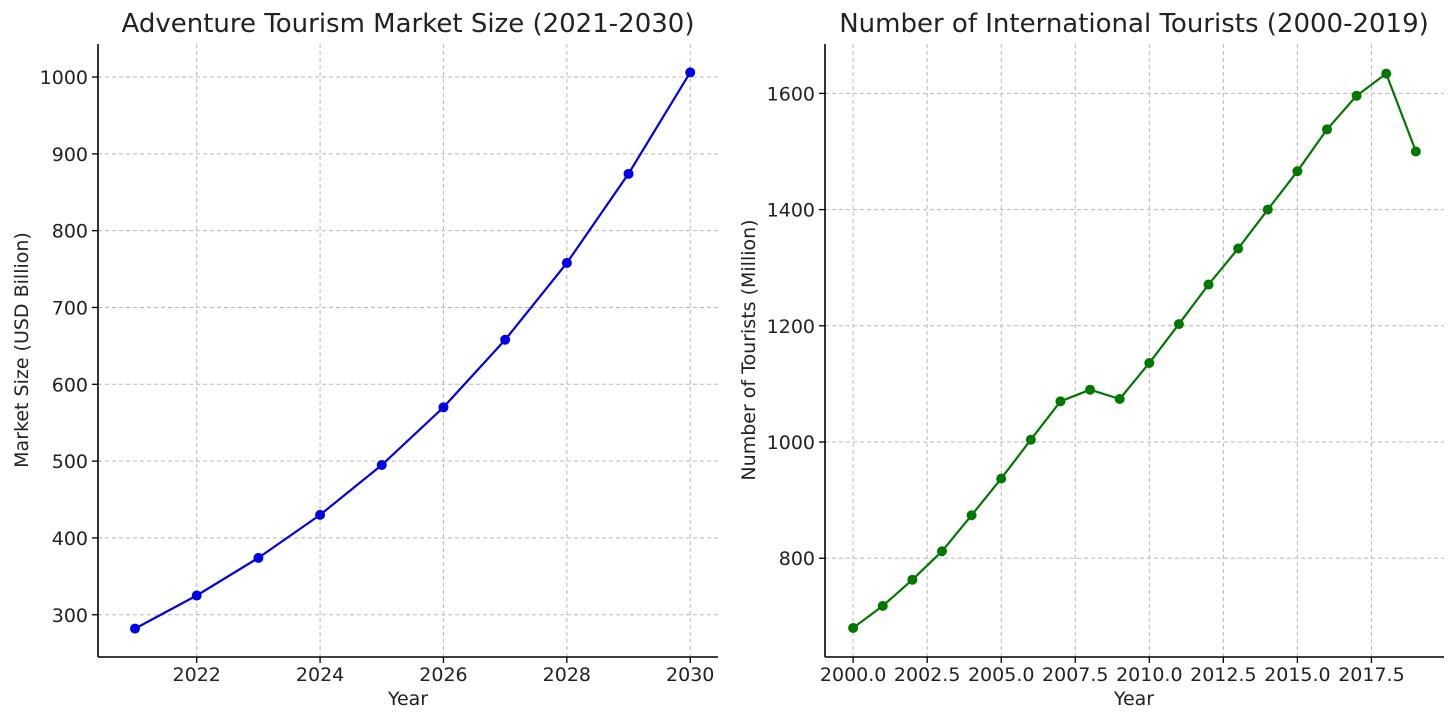 The width and height of the screenshot is (1456, 722). What do you see at coordinates (70, 539) in the screenshot?
I see `y-tick-label: 400` at bounding box center [70, 539].